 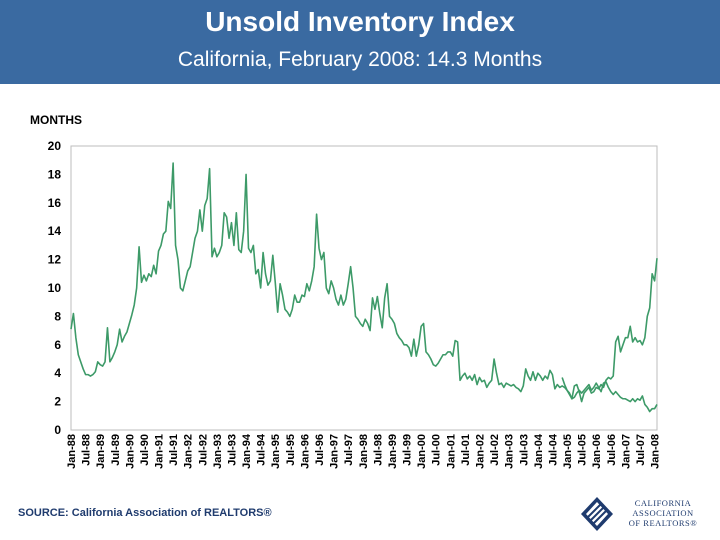 I want to click on x-tick-label: Jul-95, so click(x=291, y=450).